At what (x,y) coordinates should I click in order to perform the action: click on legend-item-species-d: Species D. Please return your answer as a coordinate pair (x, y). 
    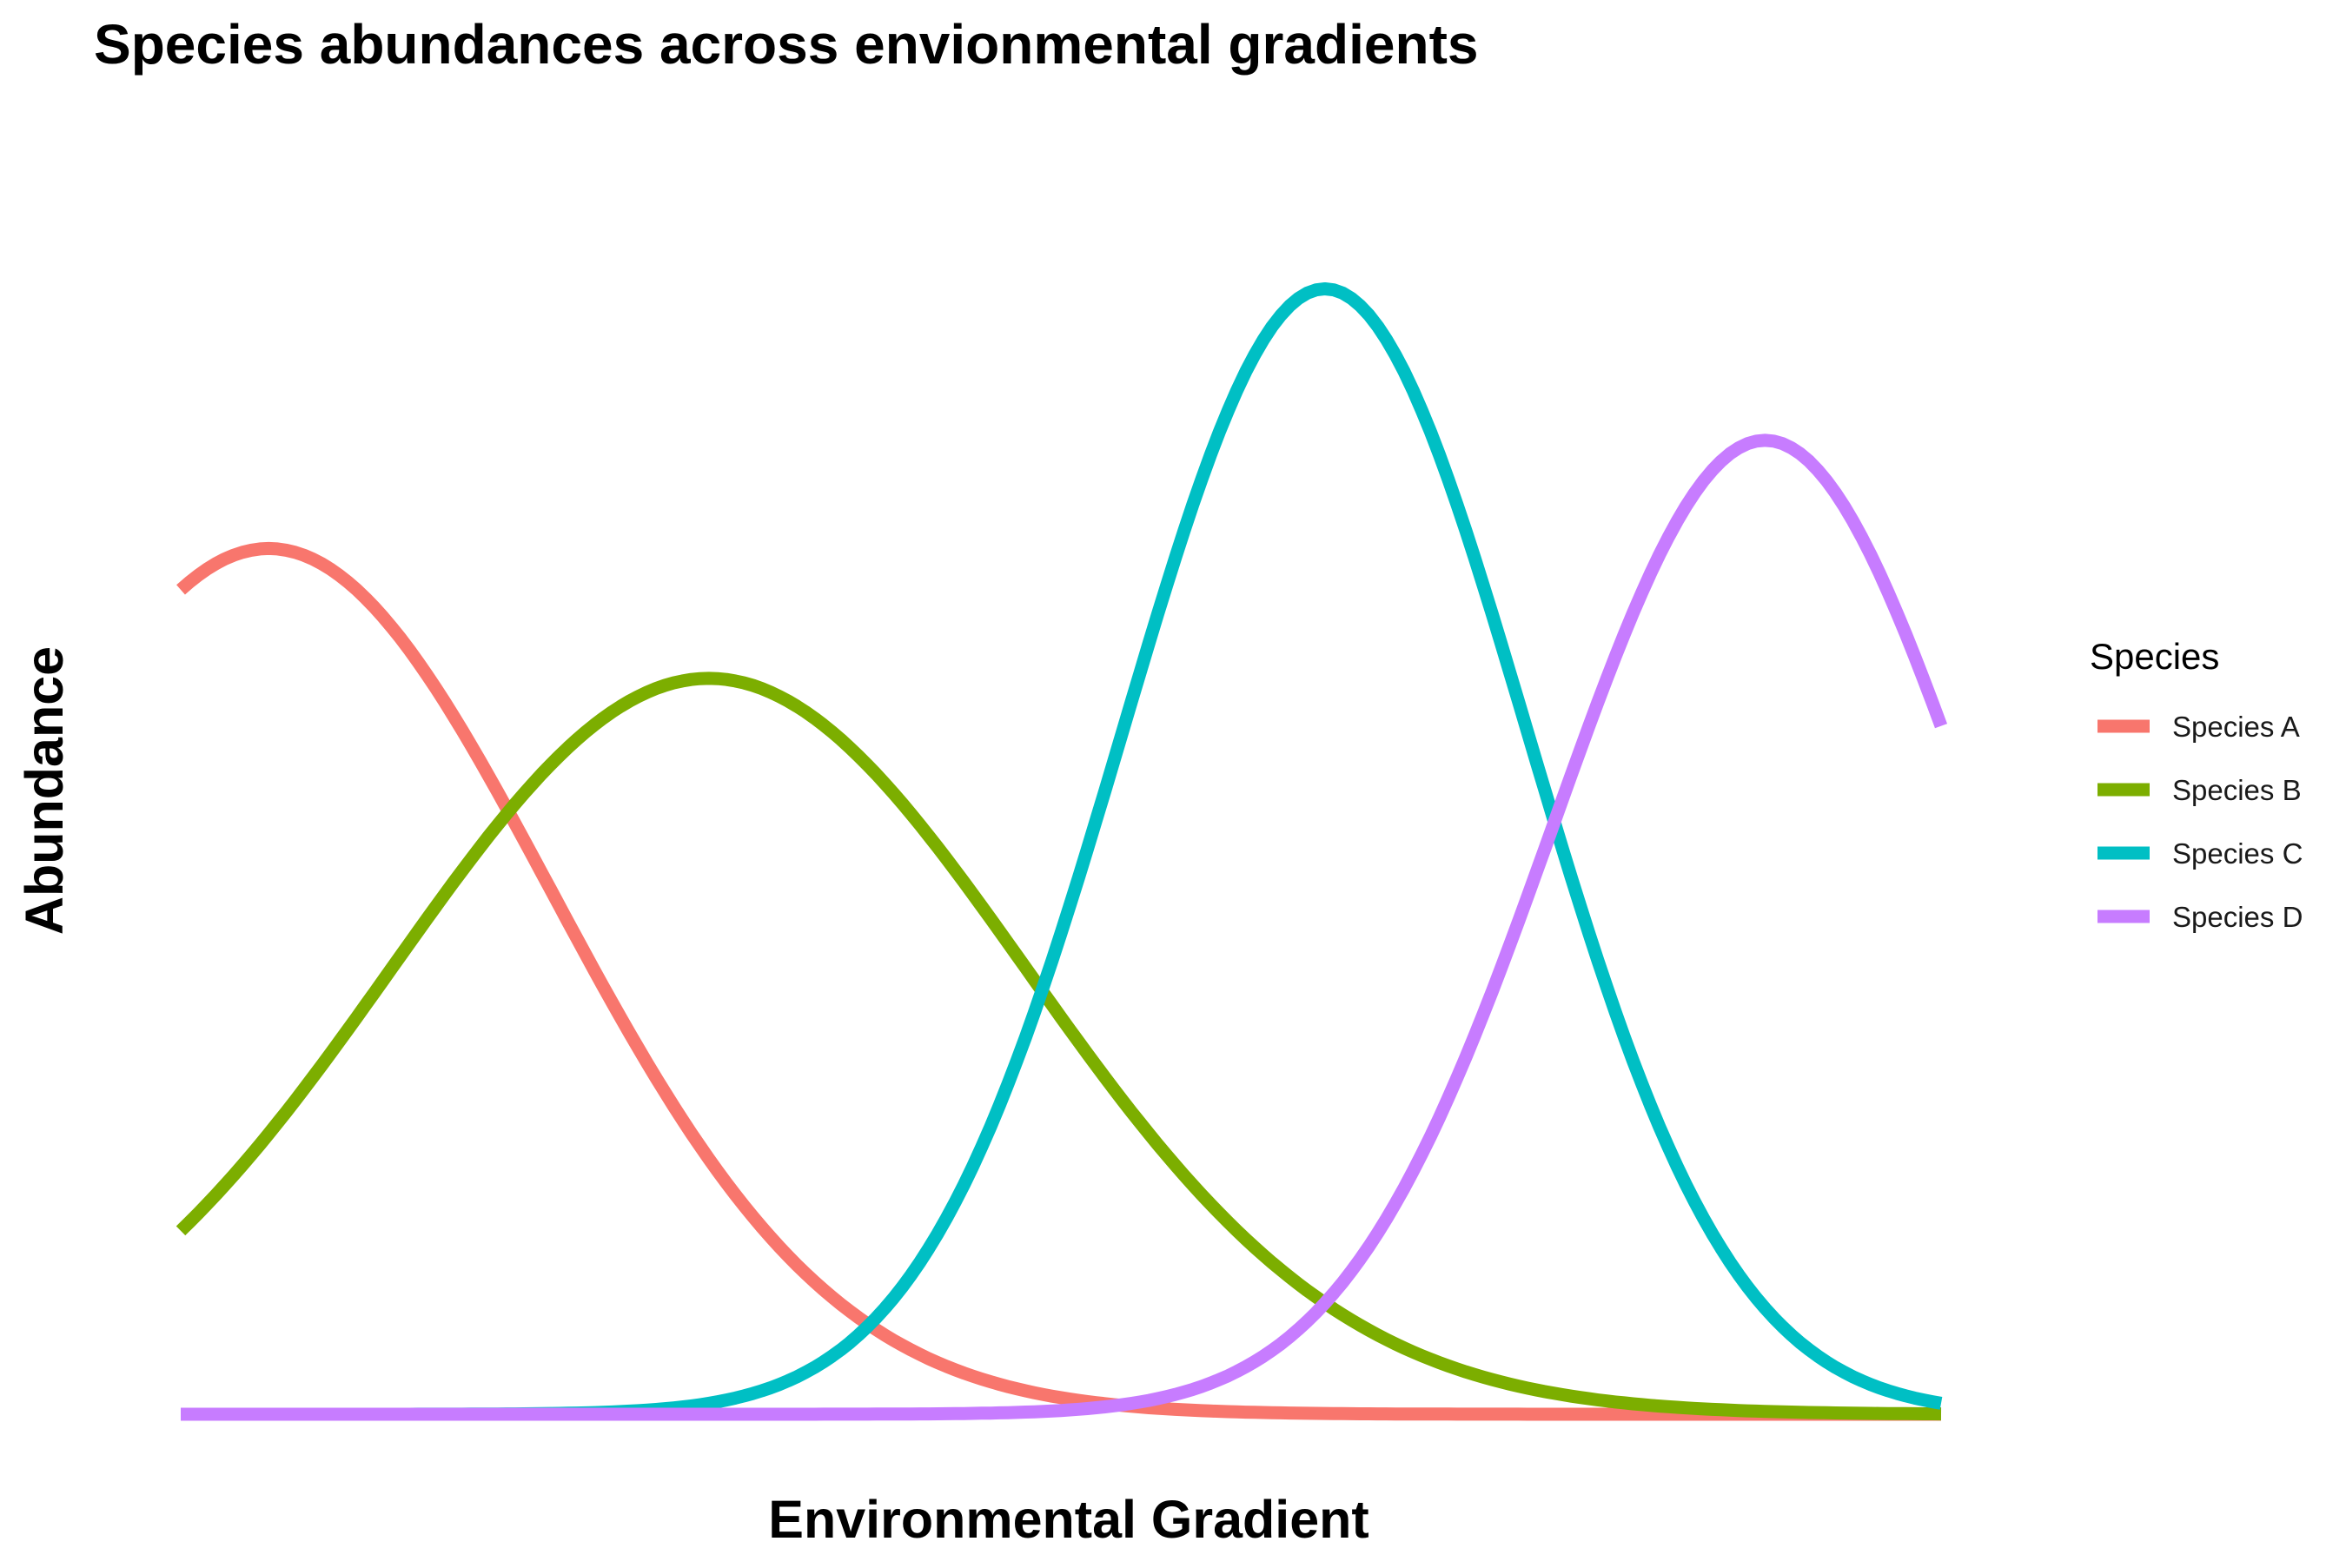
    Looking at the image, I should click on (2200, 917).